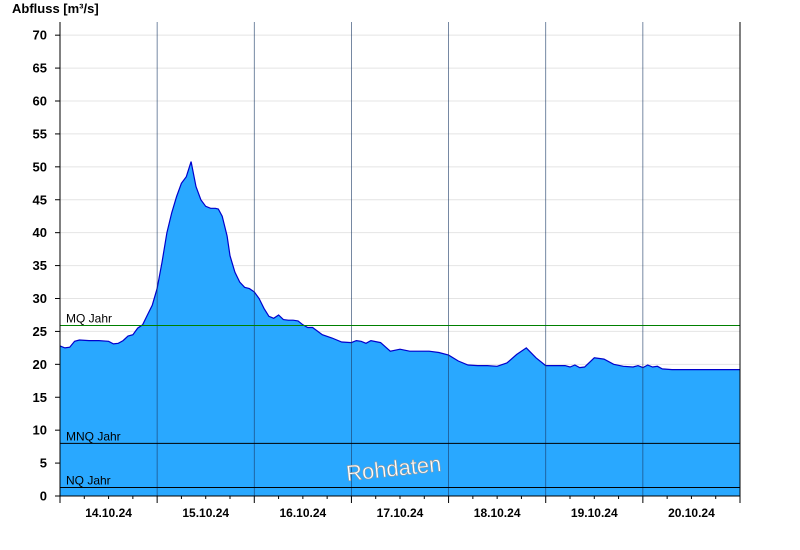 The image size is (800, 550). What do you see at coordinates (40, 166) in the screenshot?
I see `y-tick-label: 50` at bounding box center [40, 166].